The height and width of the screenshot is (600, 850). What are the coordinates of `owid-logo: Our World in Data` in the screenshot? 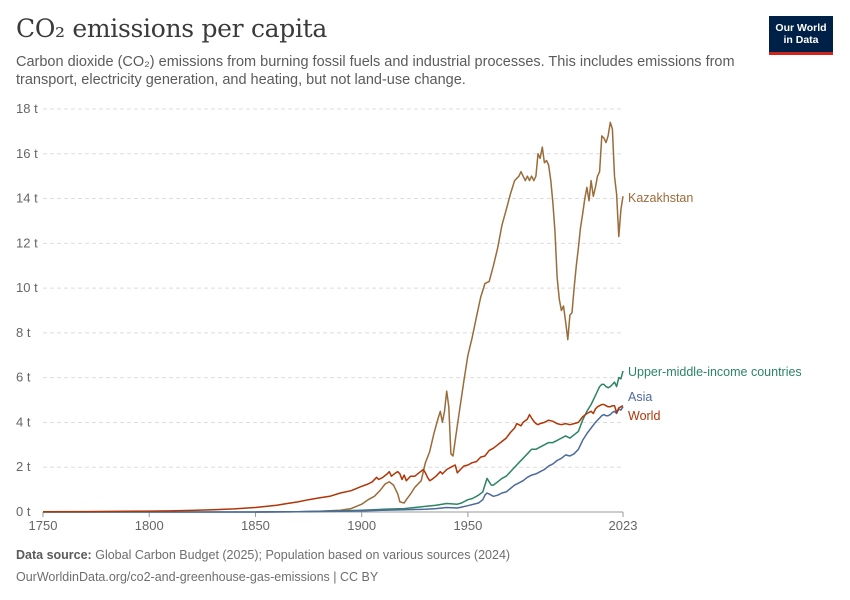 It's located at (801, 35).